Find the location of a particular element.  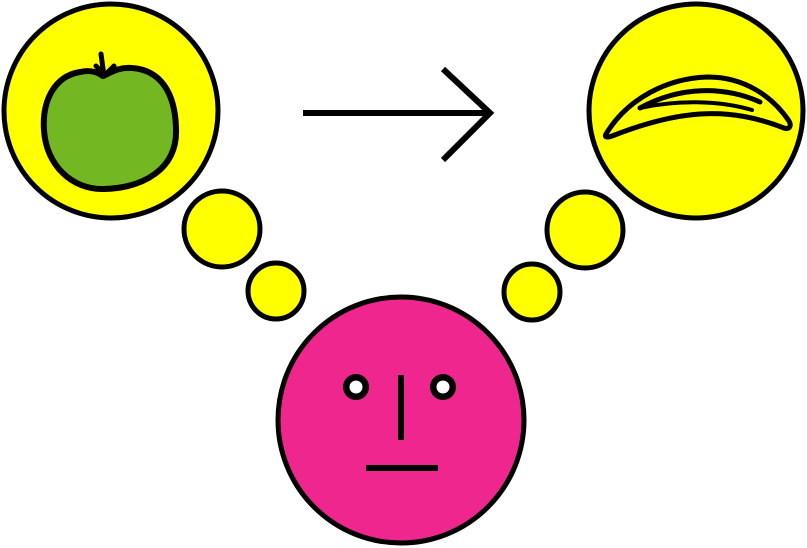

right-thought-bubble is located at coordinates (696, 111).